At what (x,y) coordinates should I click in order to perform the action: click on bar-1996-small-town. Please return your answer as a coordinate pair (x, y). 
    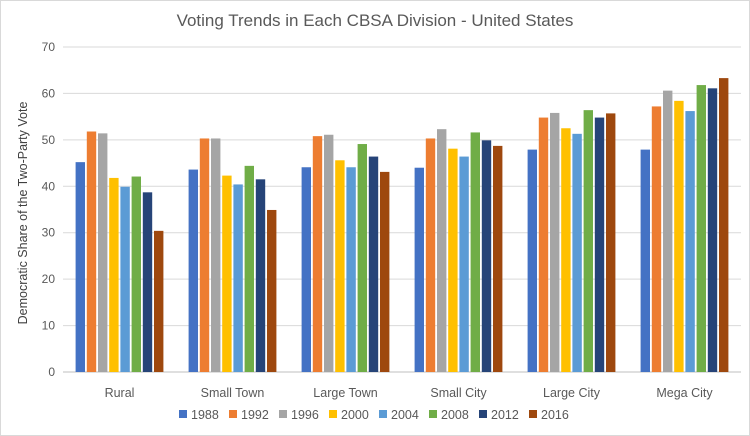
    Looking at the image, I should click on (216, 255).